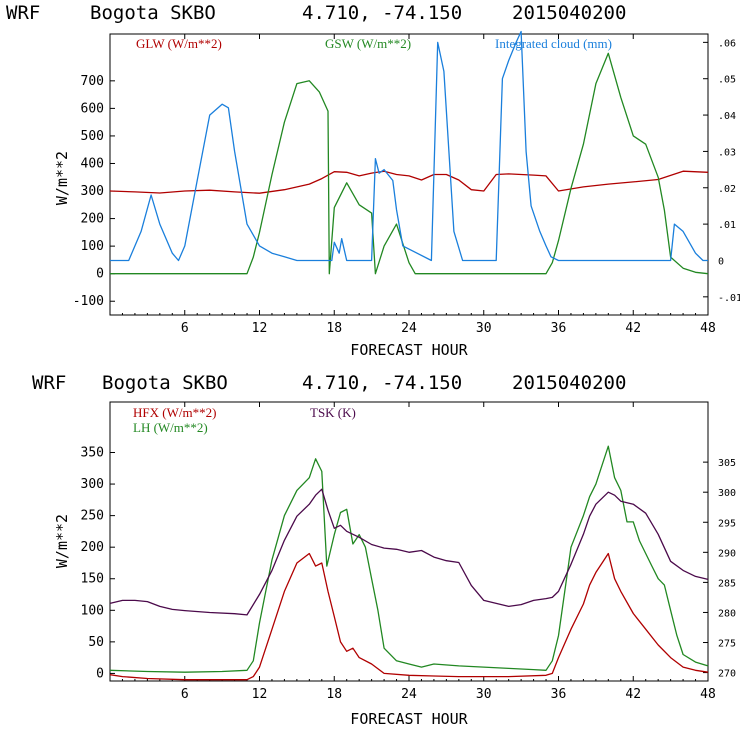 This screenshot has width=740, height=740. I want to click on y2-tick-label: .05, so click(727, 80).